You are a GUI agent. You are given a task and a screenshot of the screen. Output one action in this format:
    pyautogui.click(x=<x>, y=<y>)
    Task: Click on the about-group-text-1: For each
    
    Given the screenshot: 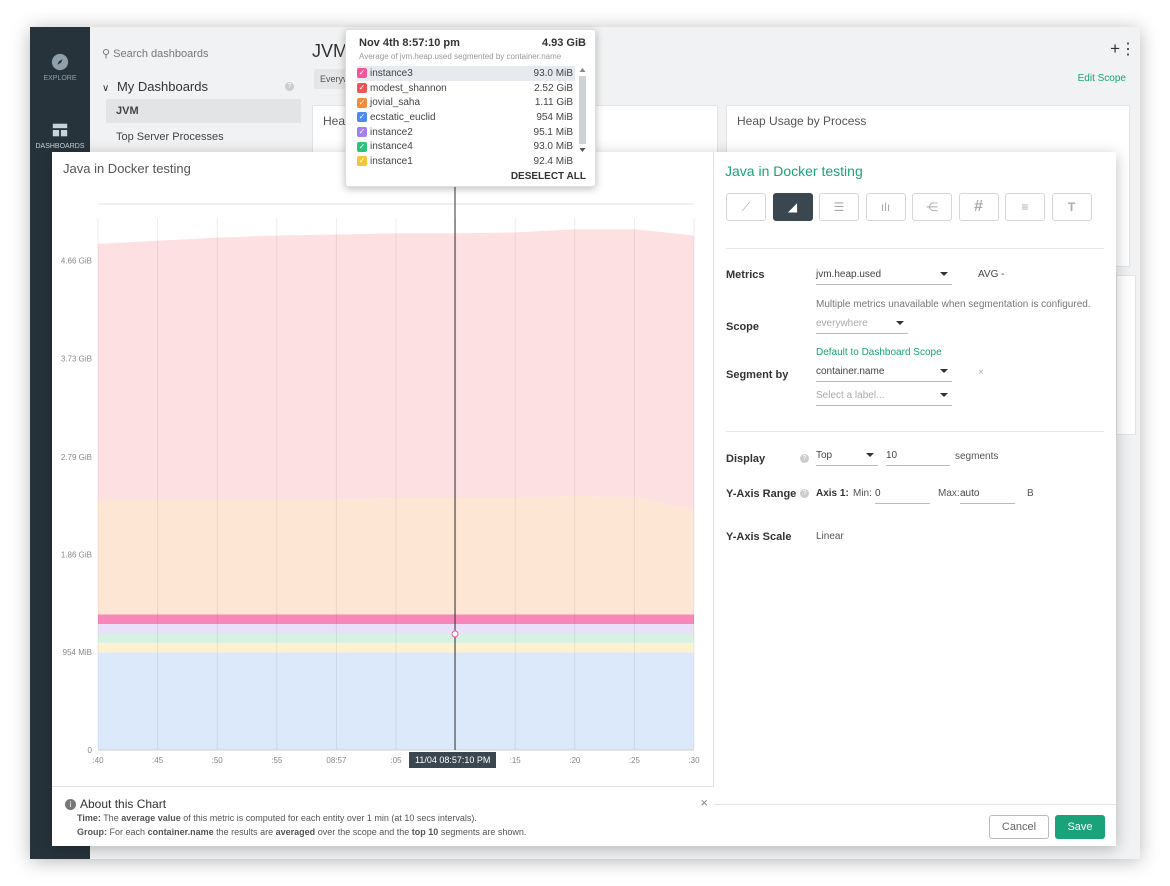 What is the action you would take?
    pyautogui.click(x=127, y=832)
    